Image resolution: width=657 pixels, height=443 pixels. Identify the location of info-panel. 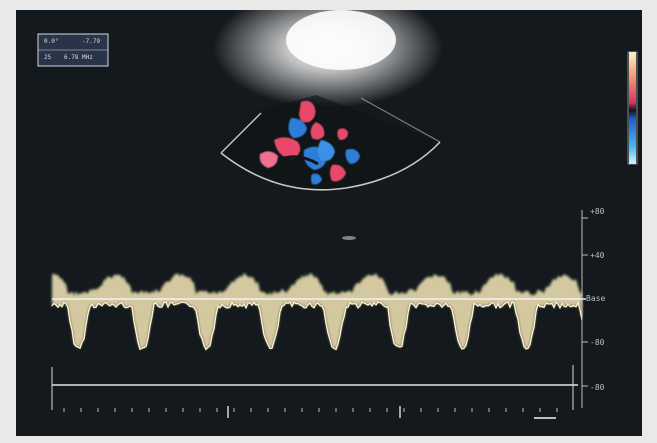
(73, 50).